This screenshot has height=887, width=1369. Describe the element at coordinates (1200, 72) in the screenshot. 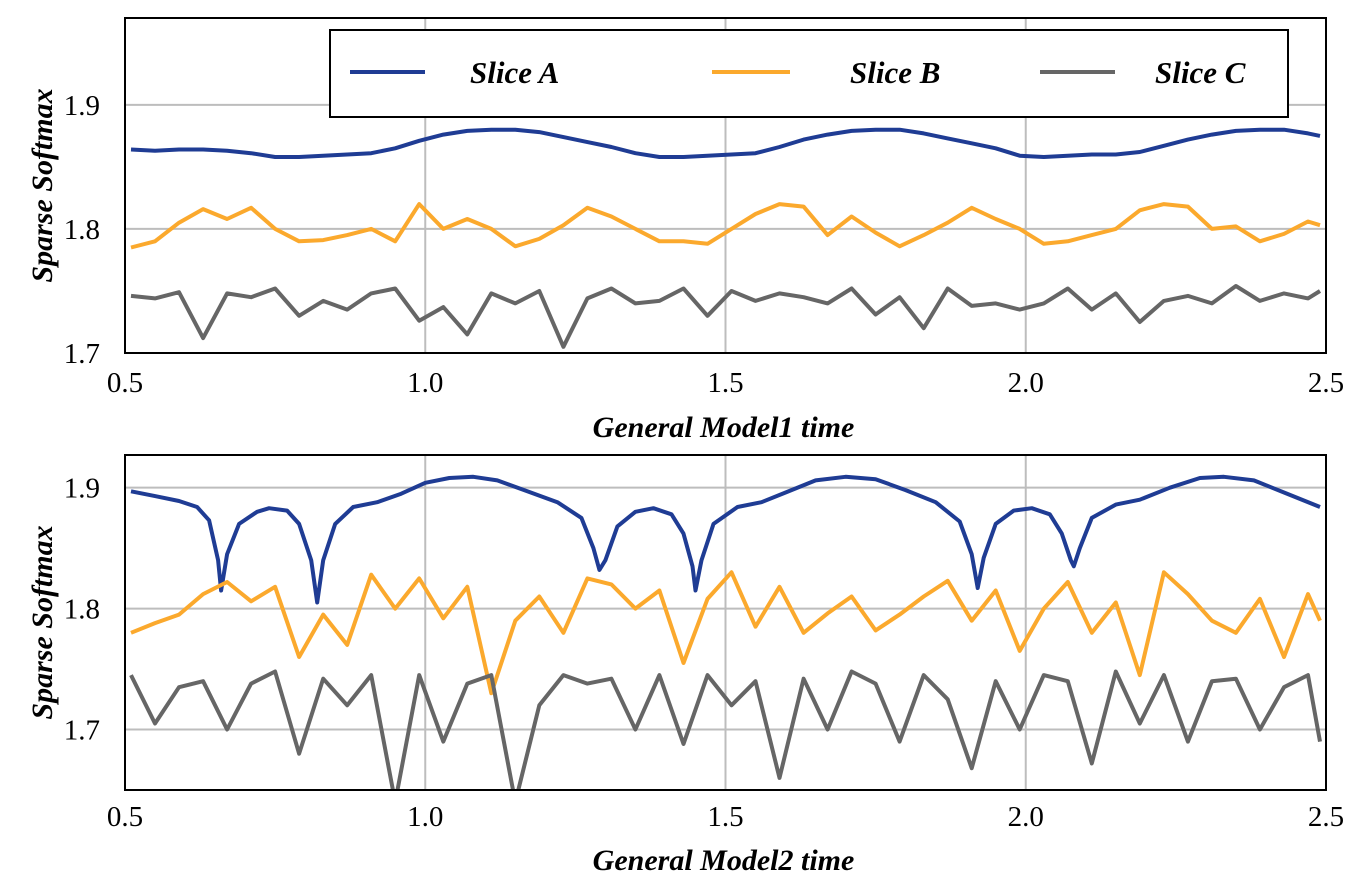

I see `legend-label-slice-c: Slice C` at that location.